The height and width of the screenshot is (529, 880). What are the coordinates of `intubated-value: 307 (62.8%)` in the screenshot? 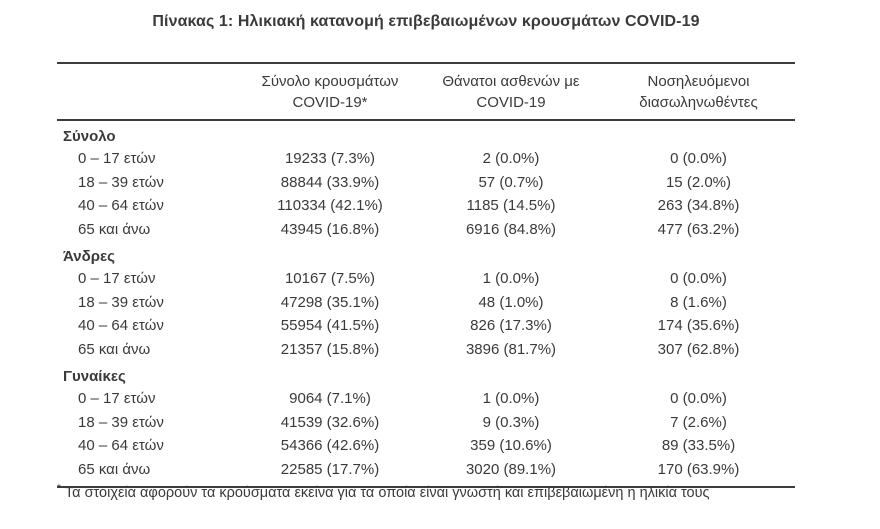 It's located at (698, 349).